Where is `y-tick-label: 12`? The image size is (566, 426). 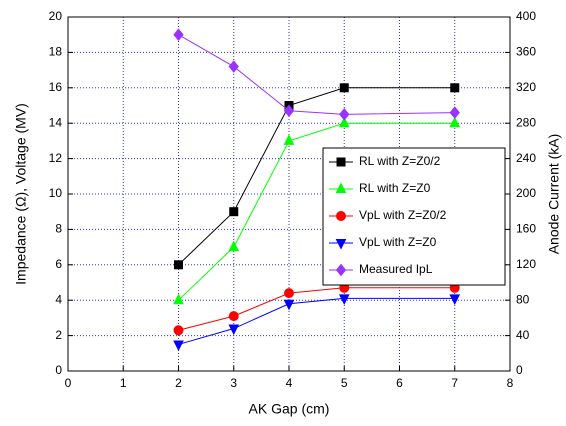 y-tick-label: 12 is located at coordinates (56, 158).